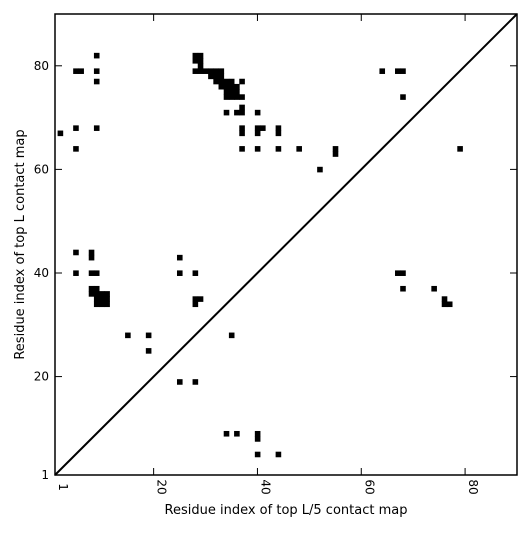 The width and height of the screenshot is (531, 536). What do you see at coordinates (20, 244) in the screenshot?
I see `y-axis-label: Residue index of top L contact map` at bounding box center [20, 244].